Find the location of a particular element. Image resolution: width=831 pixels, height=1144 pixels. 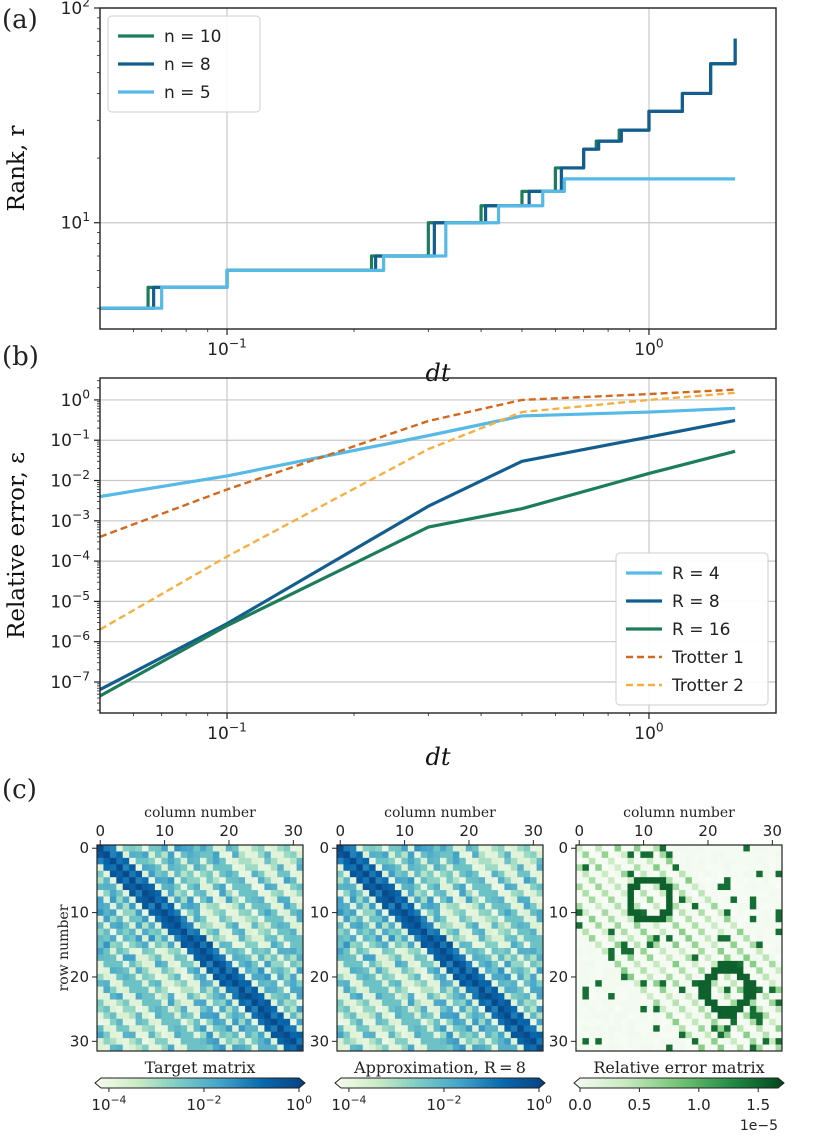

row-tick-label: 10 is located at coordinates (79, 913).